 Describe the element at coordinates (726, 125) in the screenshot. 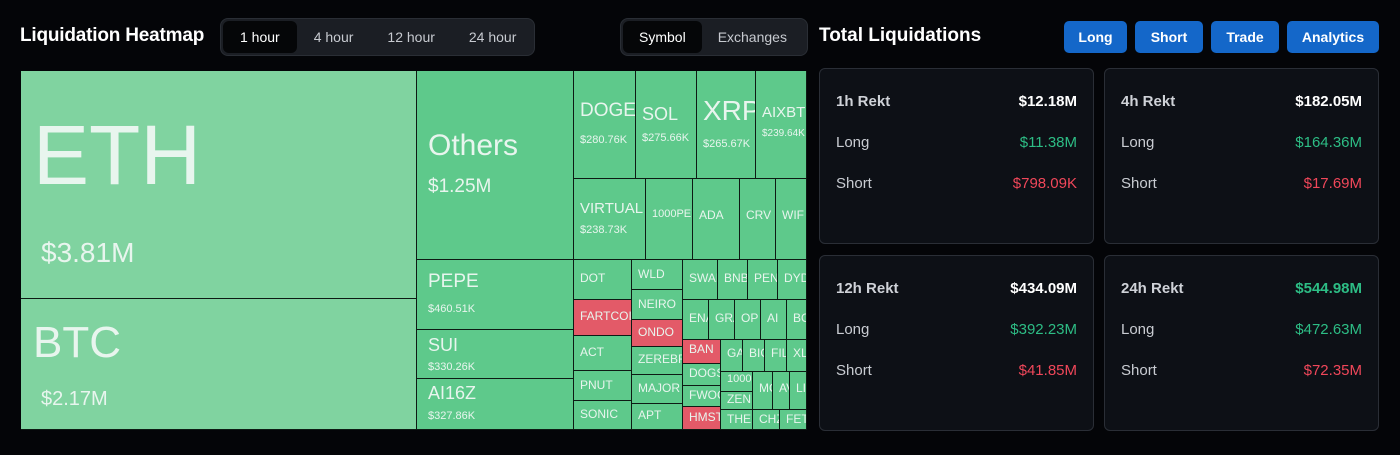

I see `heatmap-tile-xrp: XRP $265.67K` at that location.